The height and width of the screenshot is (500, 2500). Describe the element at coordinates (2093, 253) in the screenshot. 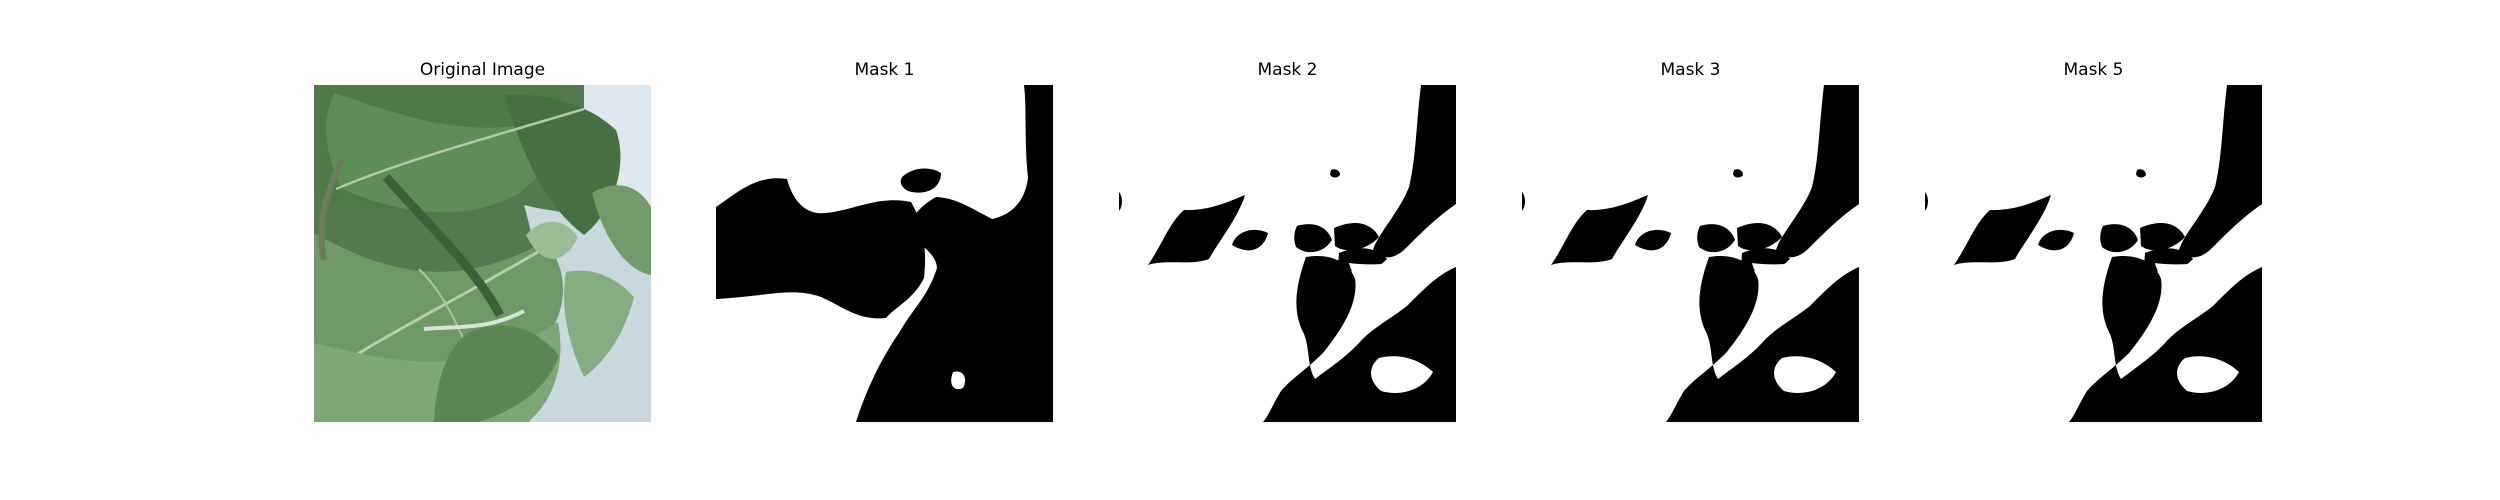

I see `mask-5-image` at that location.